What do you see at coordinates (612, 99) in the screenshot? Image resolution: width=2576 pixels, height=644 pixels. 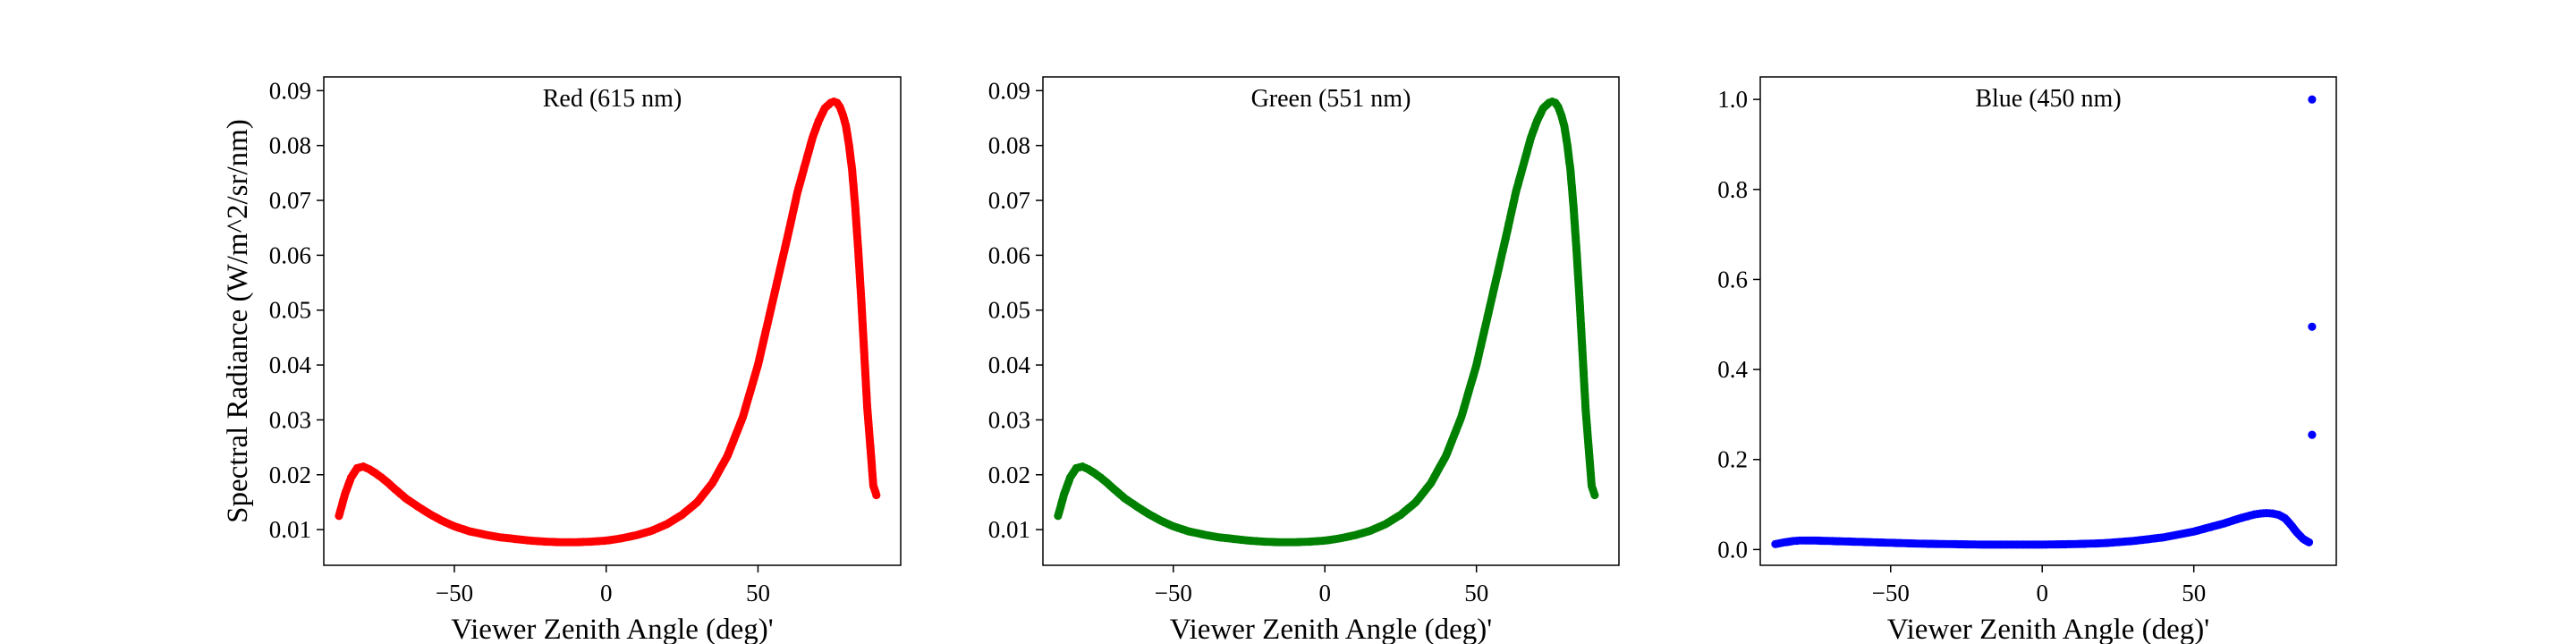 I see `chart-title: Red (615 nm)` at bounding box center [612, 99].